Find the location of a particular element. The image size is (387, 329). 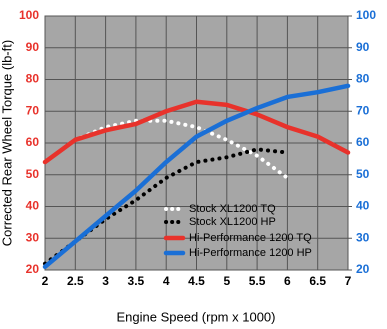

x-tick-label: 6.5 is located at coordinates (317, 281).